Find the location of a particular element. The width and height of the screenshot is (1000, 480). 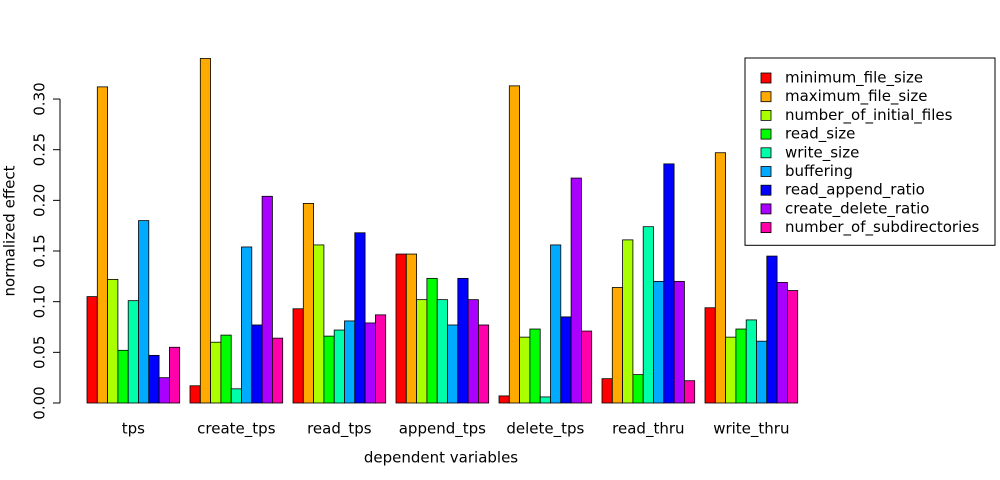

y-tick-label: 0.05 is located at coordinates (40, 352).